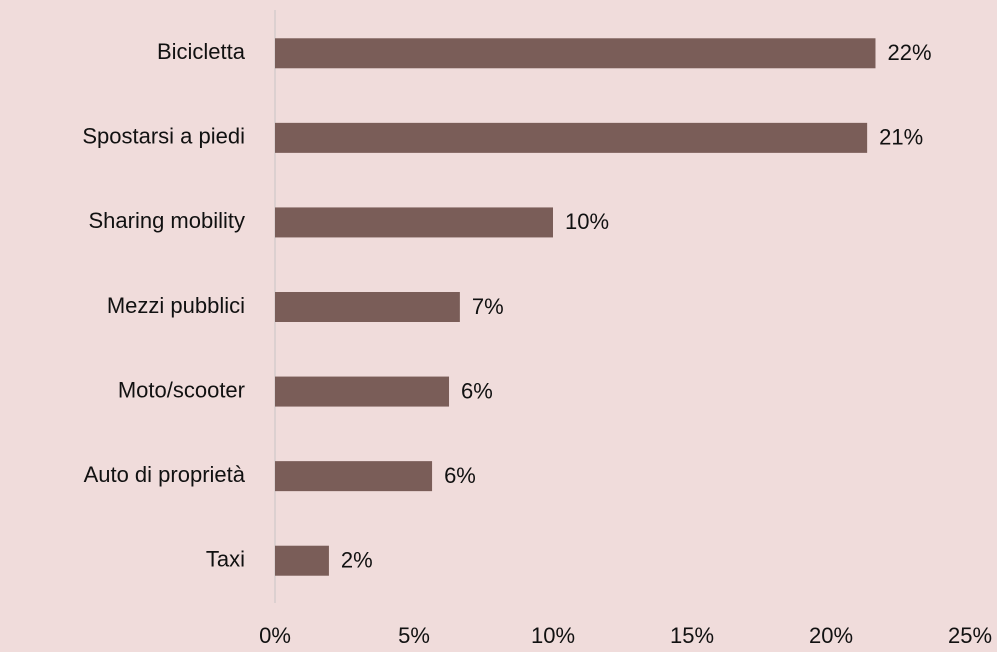 This screenshot has height=652, width=997. What do you see at coordinates (970, 635) in the screenshot?
I see `x-tick-label: 25%` at bounding box center [970, 635].